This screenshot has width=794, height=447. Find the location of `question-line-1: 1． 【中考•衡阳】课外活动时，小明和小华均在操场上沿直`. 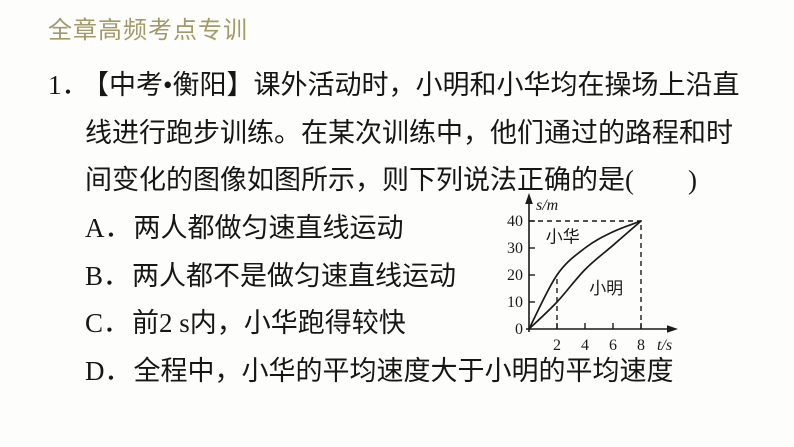

question-line-1: 1． 【中考•衡阳】课外活动时，小明和小华均在操场上沿直 is located at coordinates (393, 86).